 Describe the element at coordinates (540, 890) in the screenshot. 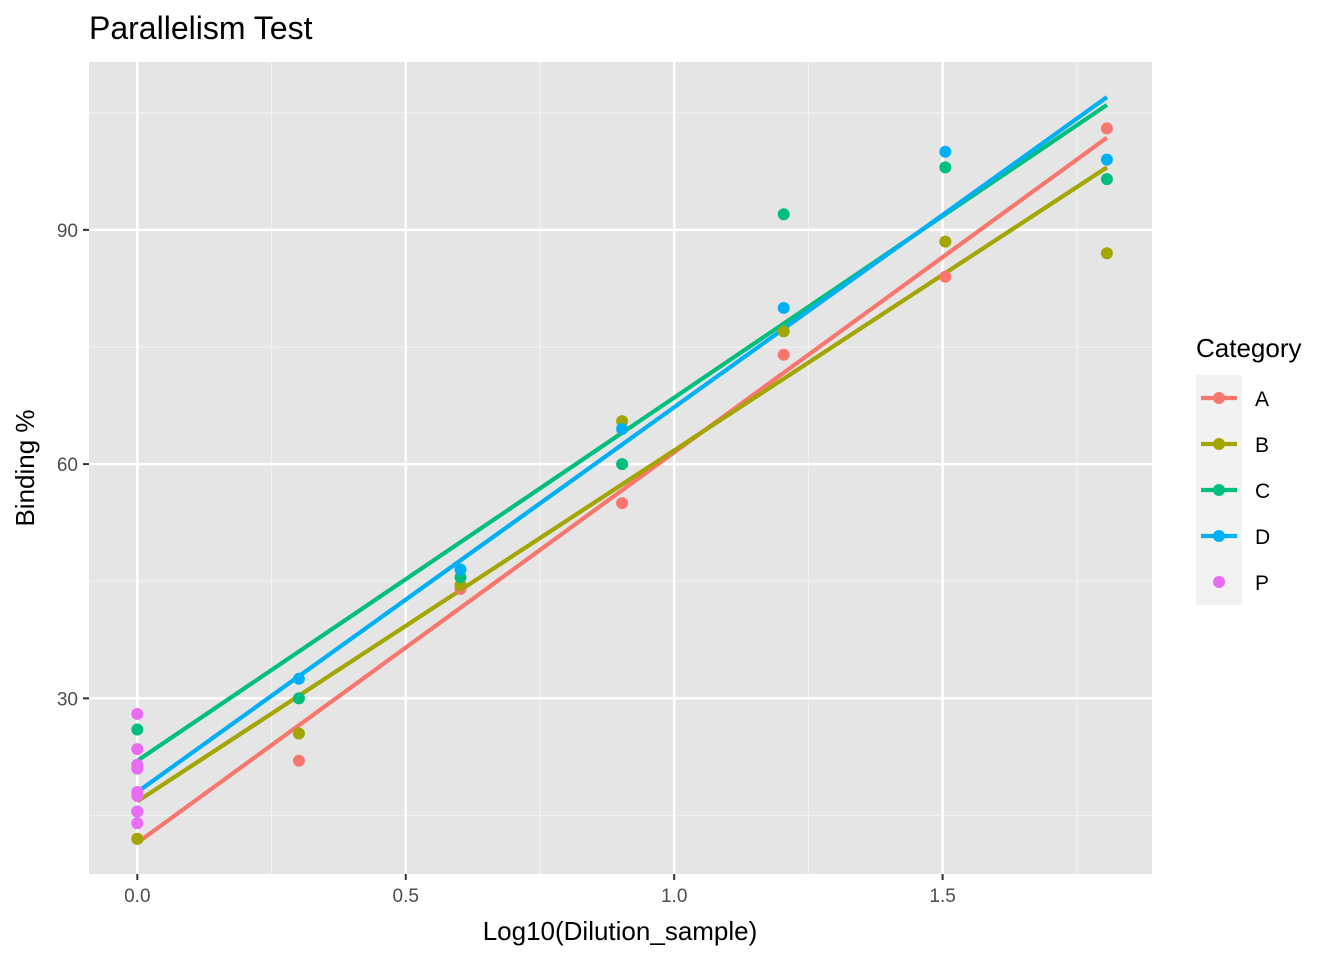

I see `x-axis: 0.0 0.5 1.0 1.5` at that location.